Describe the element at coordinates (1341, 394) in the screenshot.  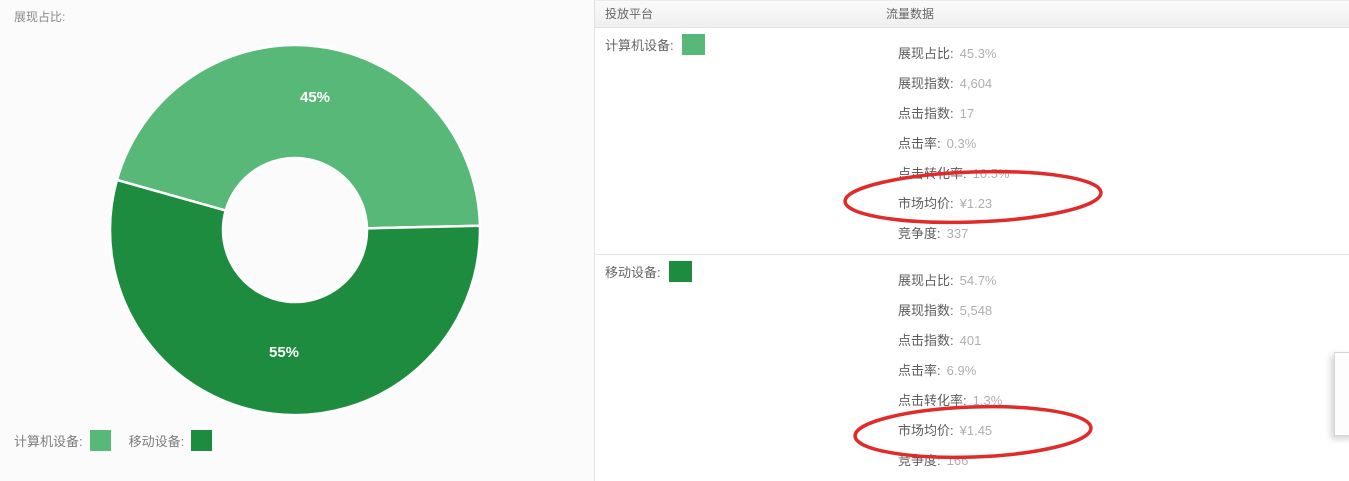
I see `popup-fragment` at that location.